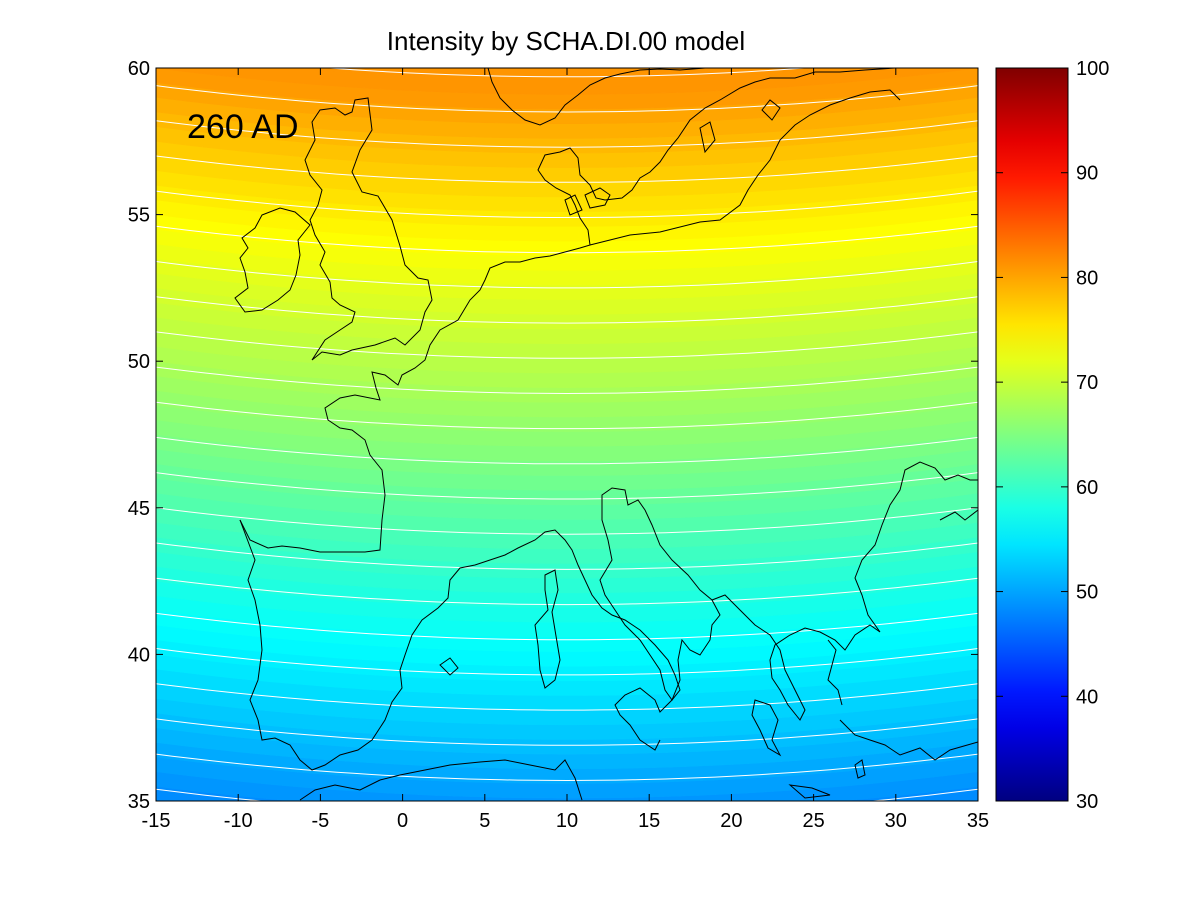 This screenshot has width=1201, height=900. I want to click on coastline-great-britain, so click(368, 229).